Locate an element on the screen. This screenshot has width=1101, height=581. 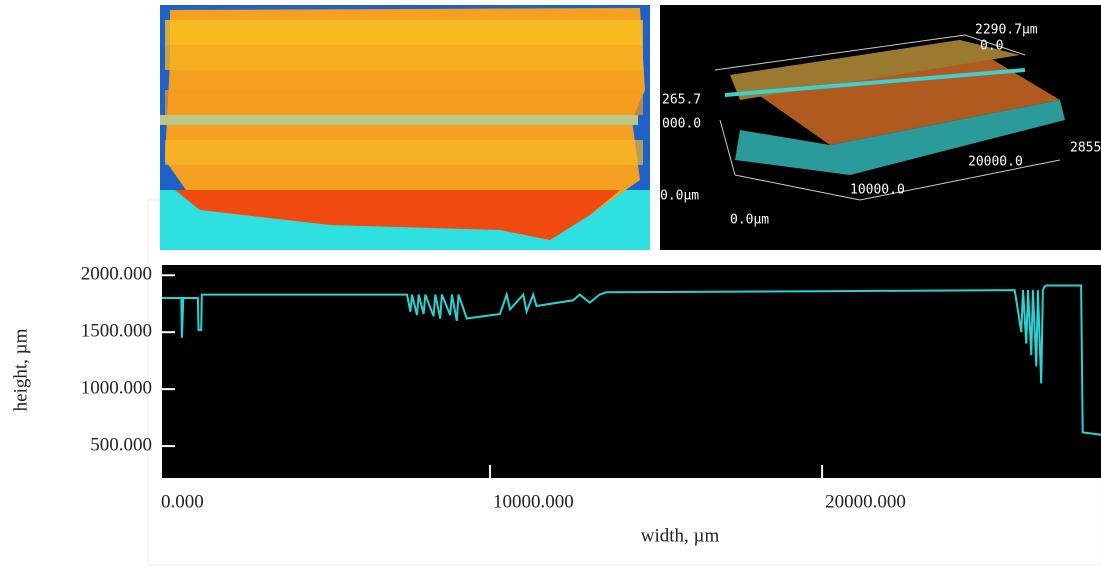
x-tick-label: 20000.000 is located at coordinates (865, 501).